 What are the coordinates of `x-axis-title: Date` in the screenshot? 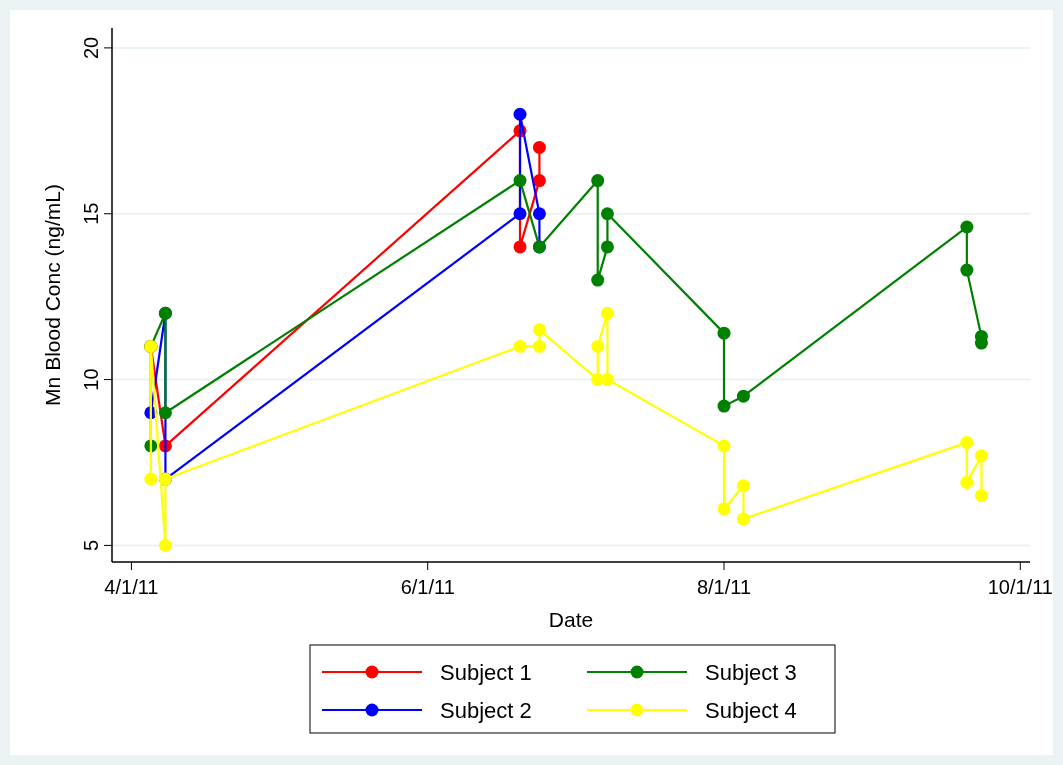 It's located at (571, 619).